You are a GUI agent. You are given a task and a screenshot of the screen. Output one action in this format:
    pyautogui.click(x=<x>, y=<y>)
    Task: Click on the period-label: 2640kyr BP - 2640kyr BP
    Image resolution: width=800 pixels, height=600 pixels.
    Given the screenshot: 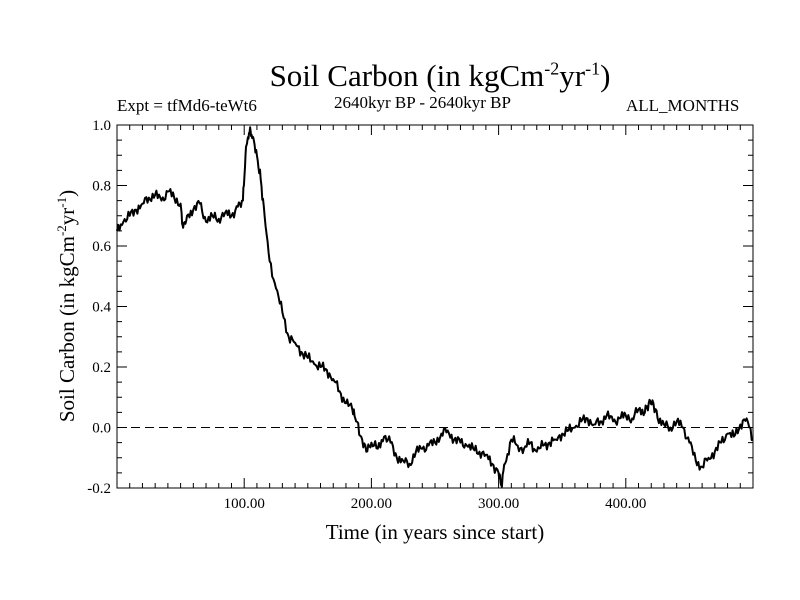 What is the action you would take?
    pyautogui.click(x=422, y=102)
    